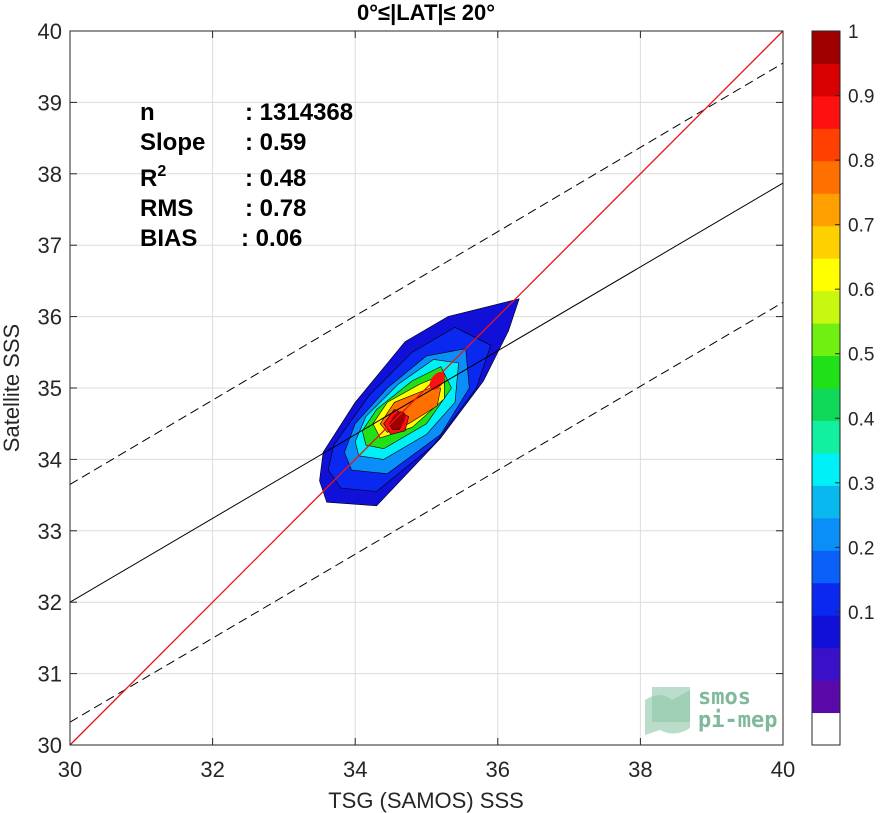 This screenshot has height=813, width=881. I want to click on y-tick-label: 33, so click(50, 531).